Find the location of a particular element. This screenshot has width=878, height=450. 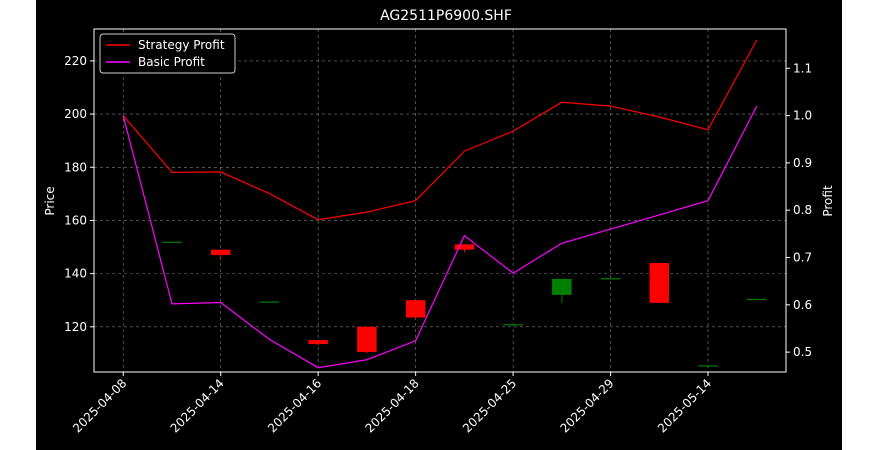

x-tick-label: 2025-04-18 is located at coordinates (392, 405).